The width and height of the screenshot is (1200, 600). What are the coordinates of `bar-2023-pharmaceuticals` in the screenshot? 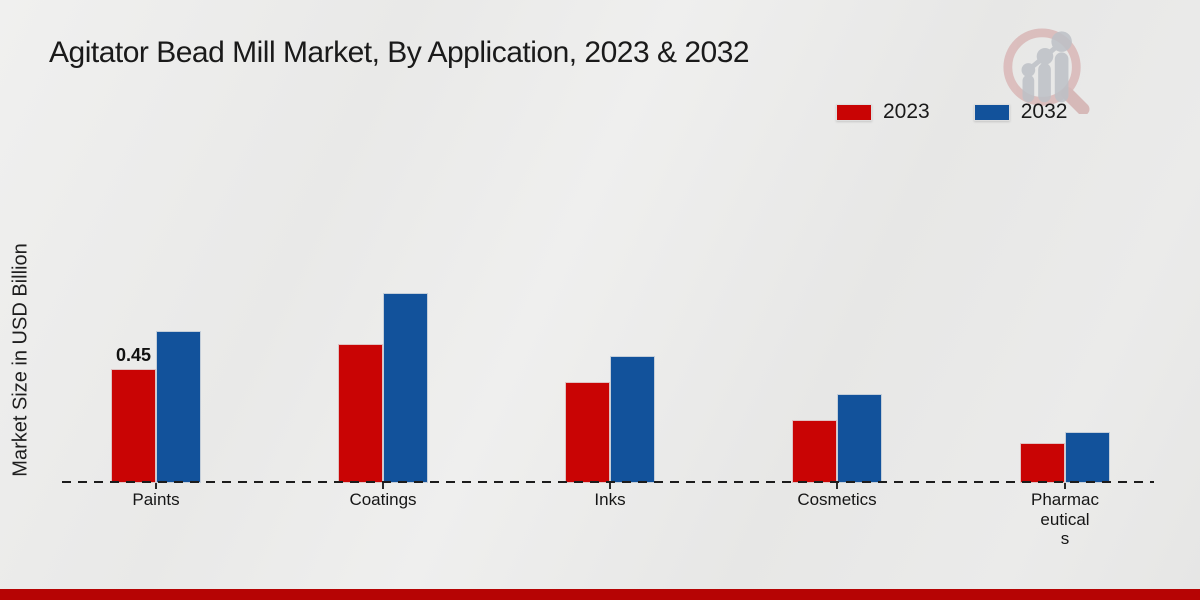 It's located at (1042, 463).